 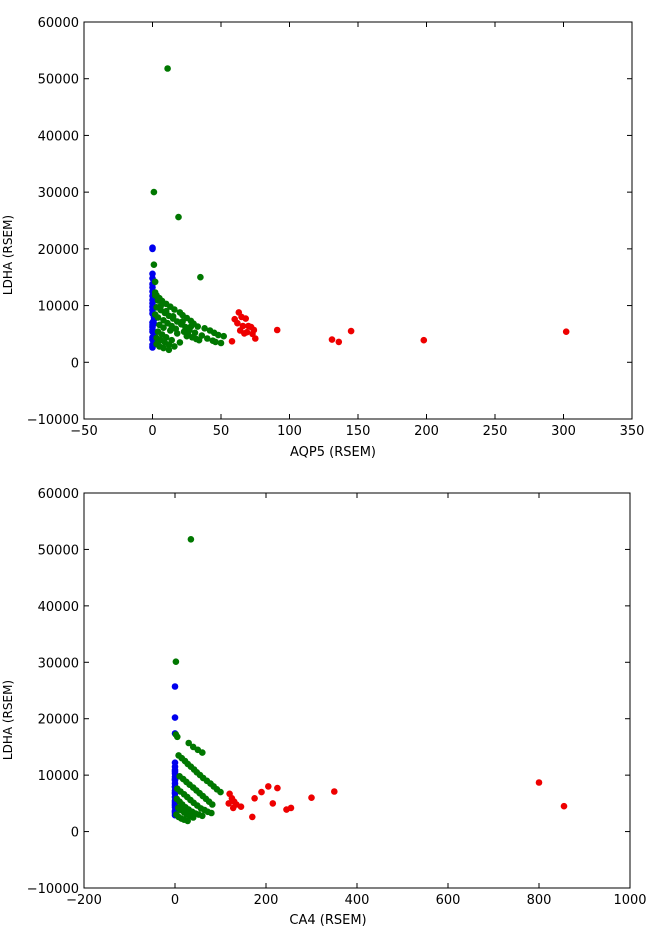 I want to click on x-tick-label: 350, so click(x=632, y=431).